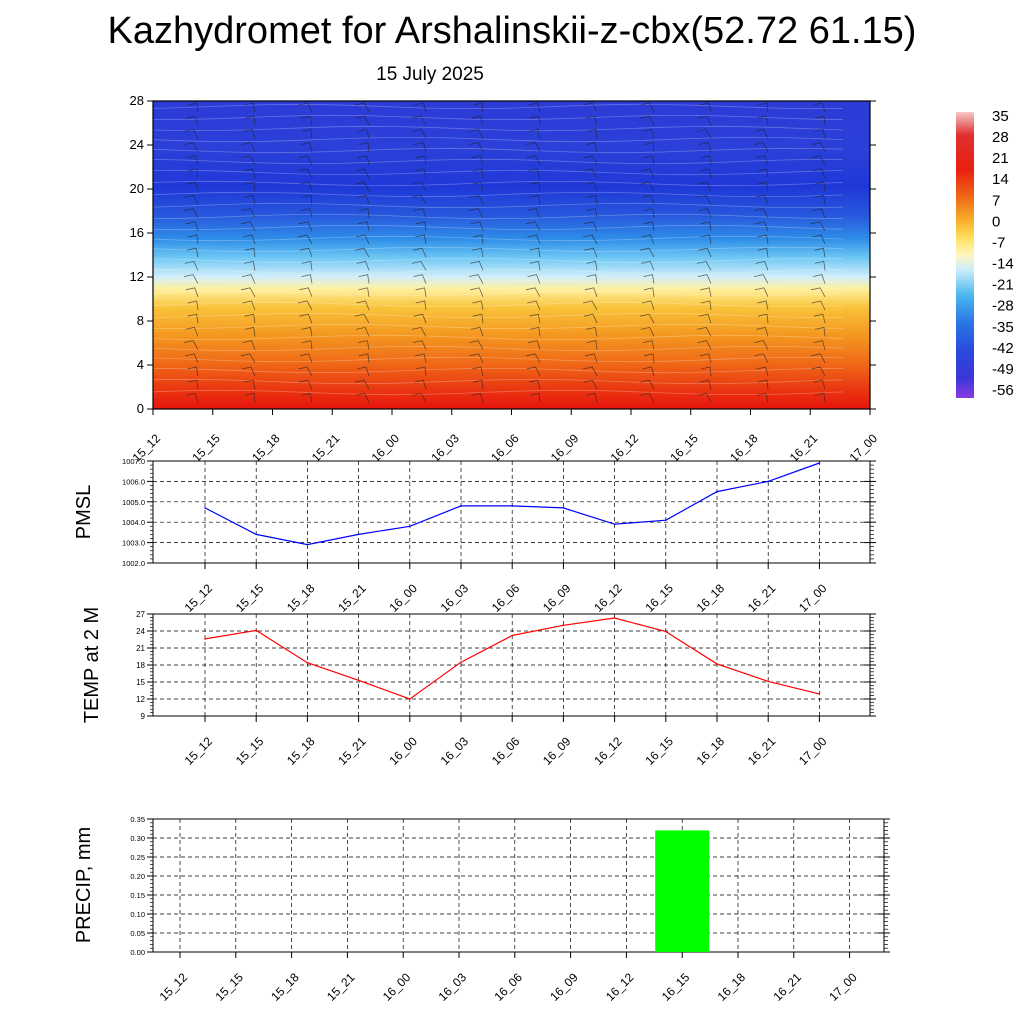 The height and width of the screenshot is (1024, 1024). What do you see at coordinates (250, 598) in the screenshot?
I see `x-tick-label: 15_15` at bounding box center [250, 598].